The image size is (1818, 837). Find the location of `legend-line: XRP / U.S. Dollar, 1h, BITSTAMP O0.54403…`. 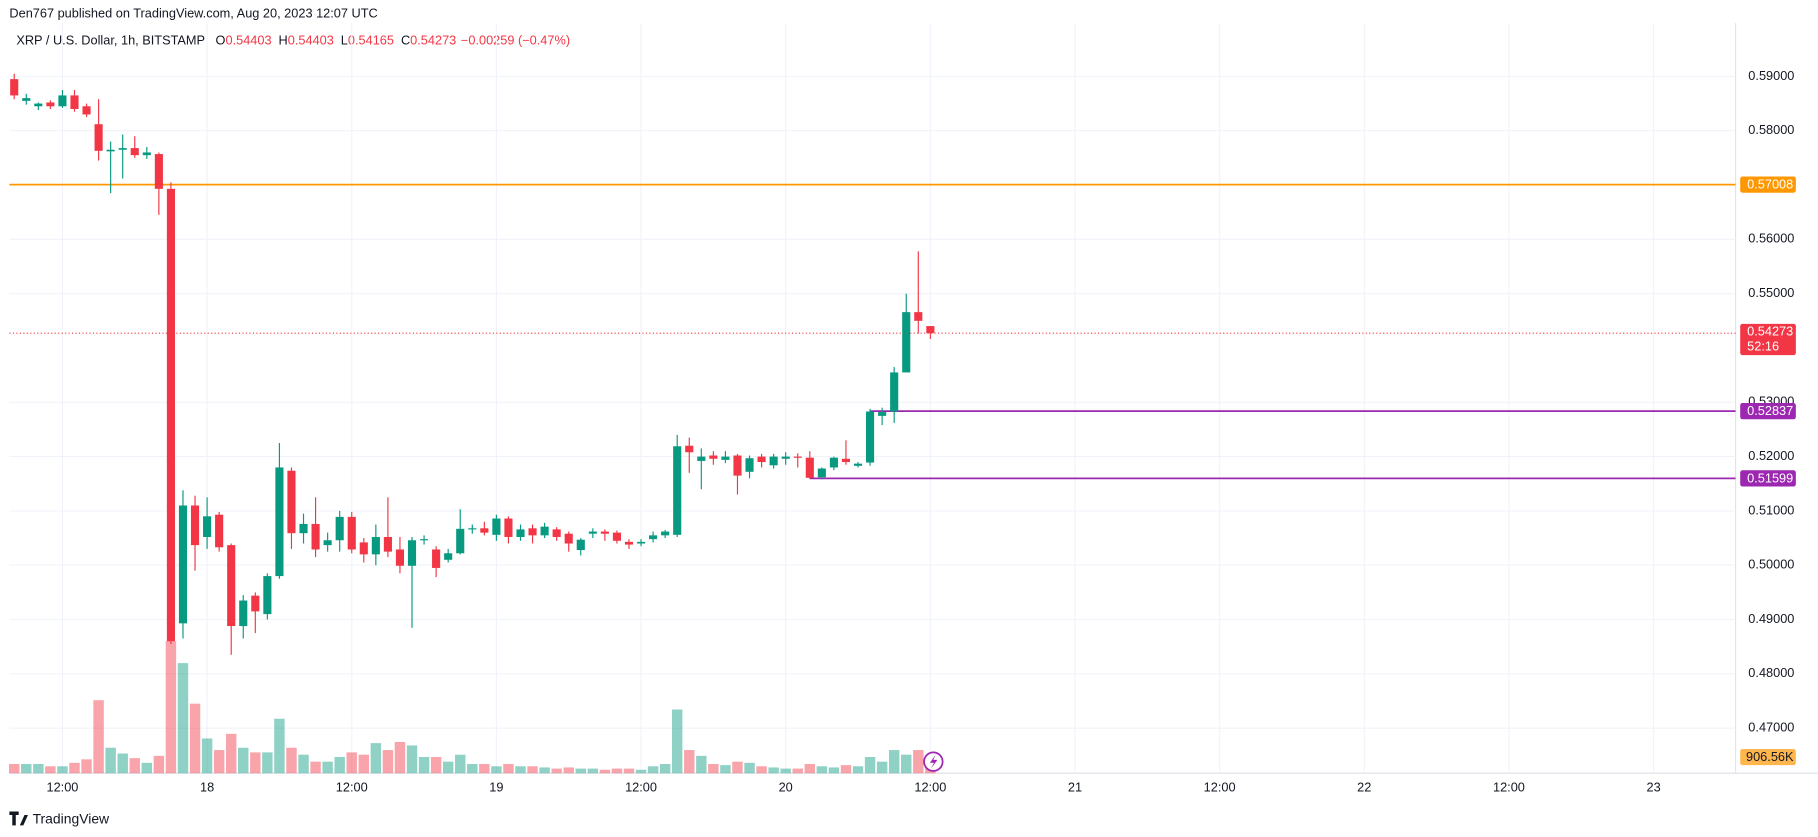

legend-line: XRP / U.S. Dollar, 1h, BITSTAMP O0.54403… is located at coordinates (293, 40).